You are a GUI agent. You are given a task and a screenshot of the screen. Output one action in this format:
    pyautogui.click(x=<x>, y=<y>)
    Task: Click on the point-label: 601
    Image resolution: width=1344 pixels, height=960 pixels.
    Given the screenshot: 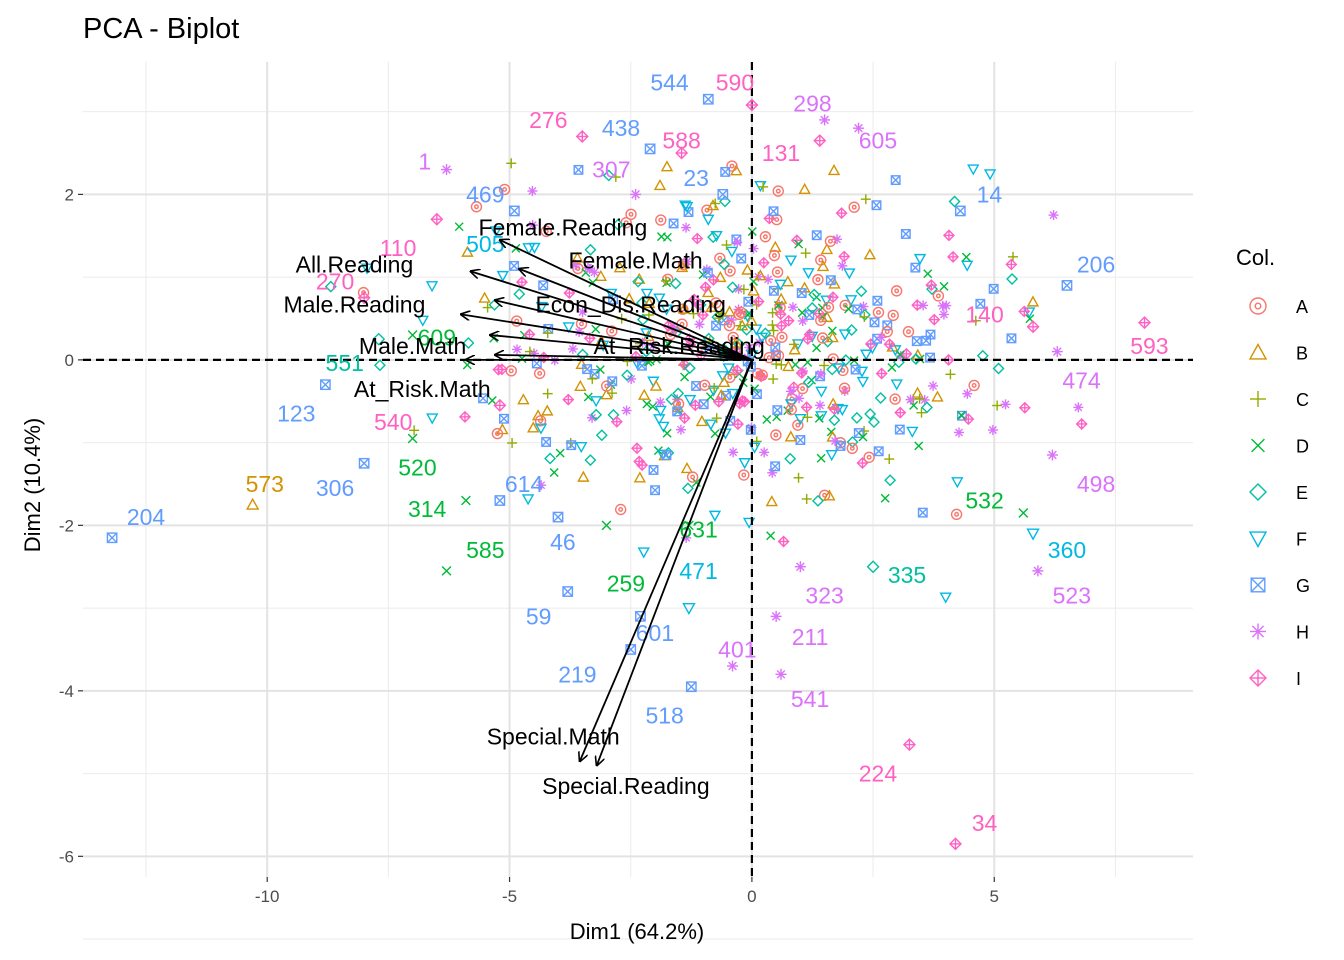 What is the action you would take?
    pyautogui.click(x=655, y=633)
    